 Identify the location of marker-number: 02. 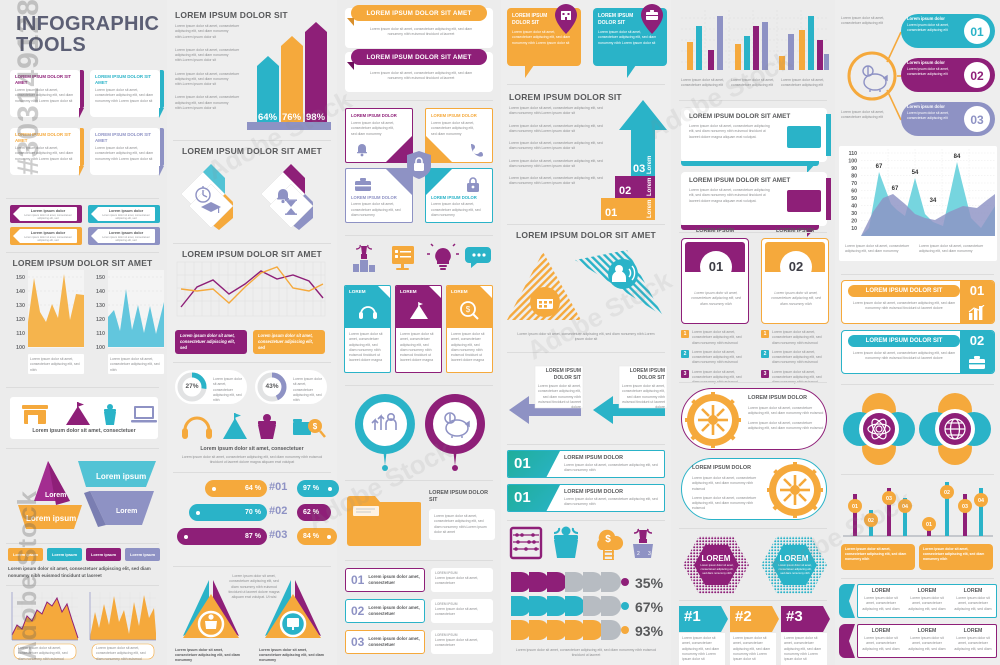
(871, 521).